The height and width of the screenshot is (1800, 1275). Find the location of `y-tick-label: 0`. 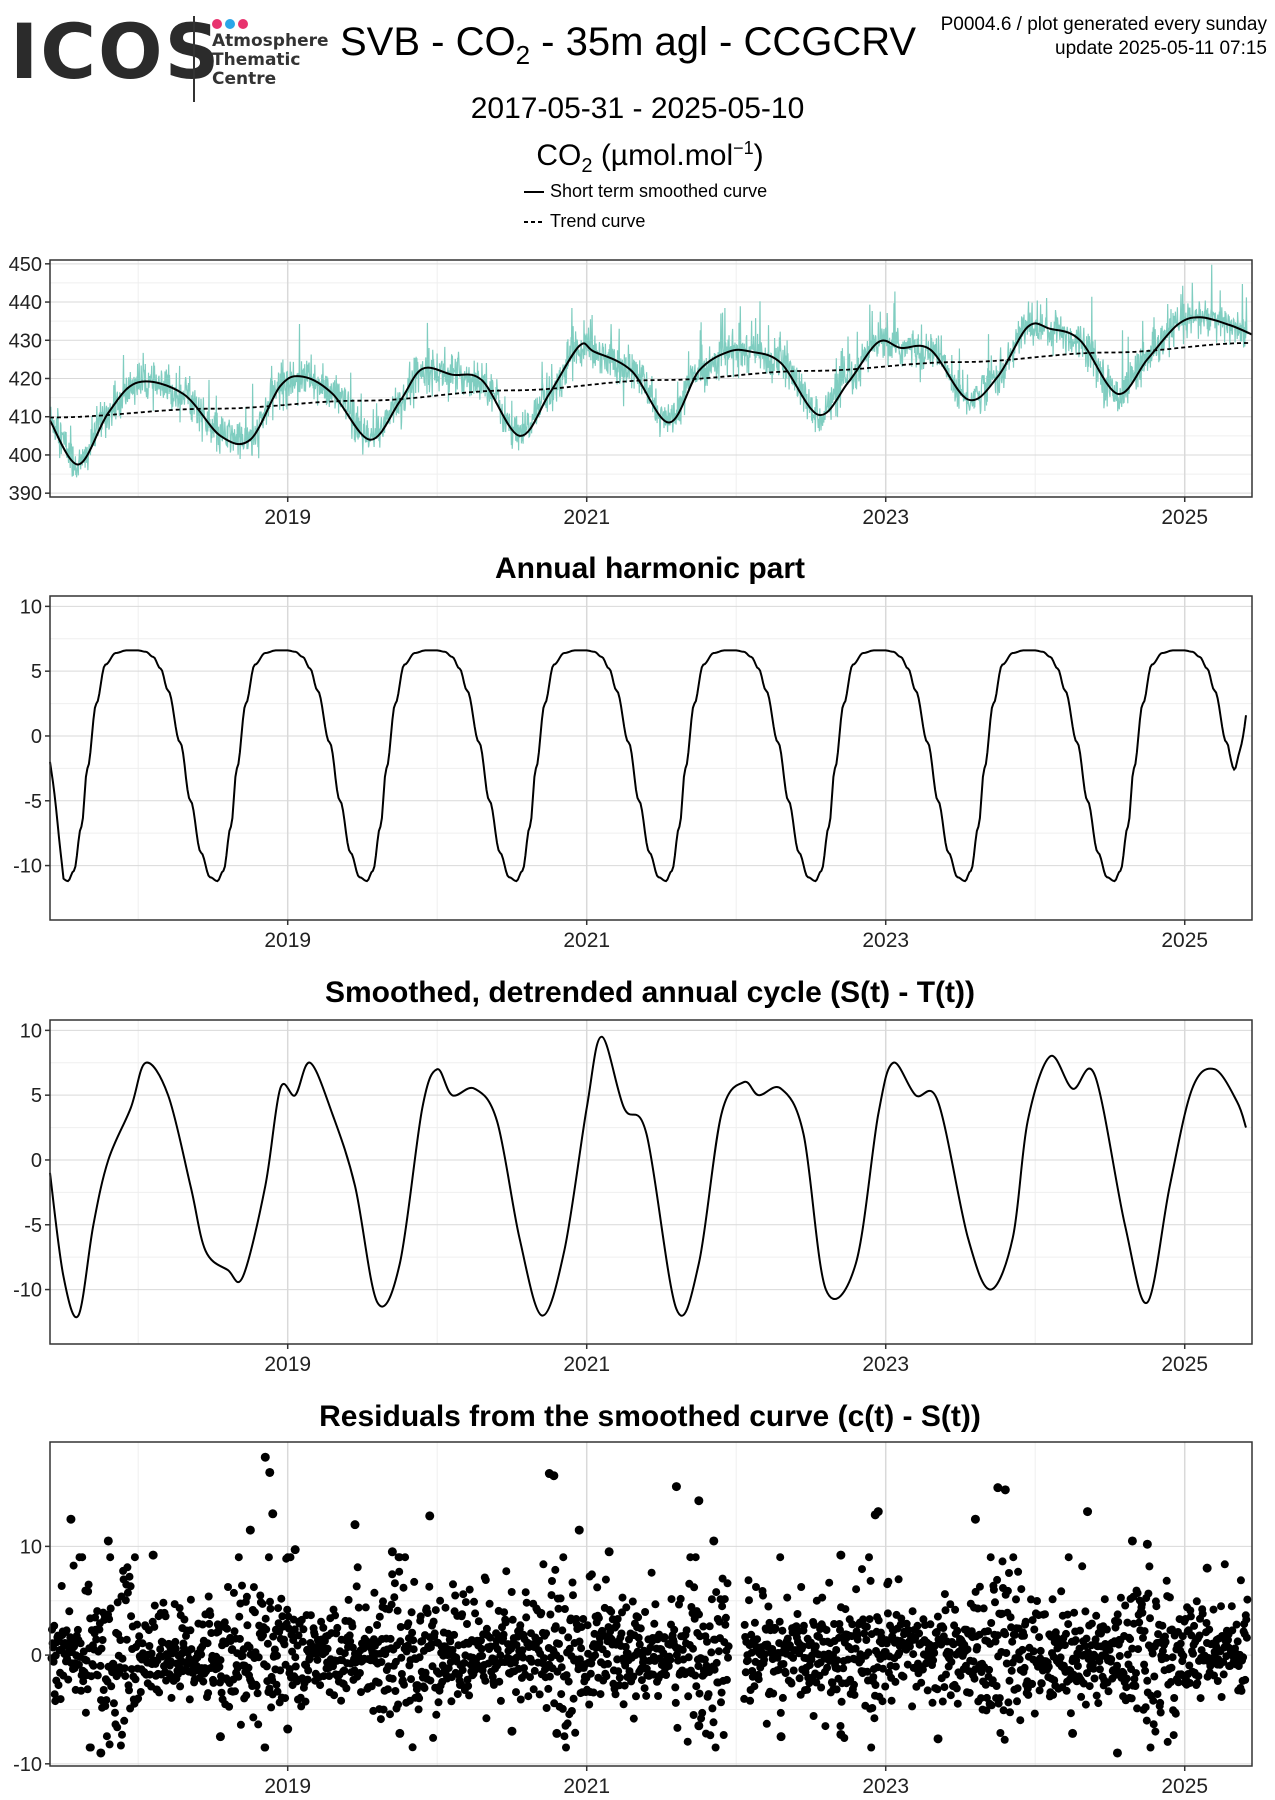

y-tick-label: 0 is located at coordinates (36, 1161).